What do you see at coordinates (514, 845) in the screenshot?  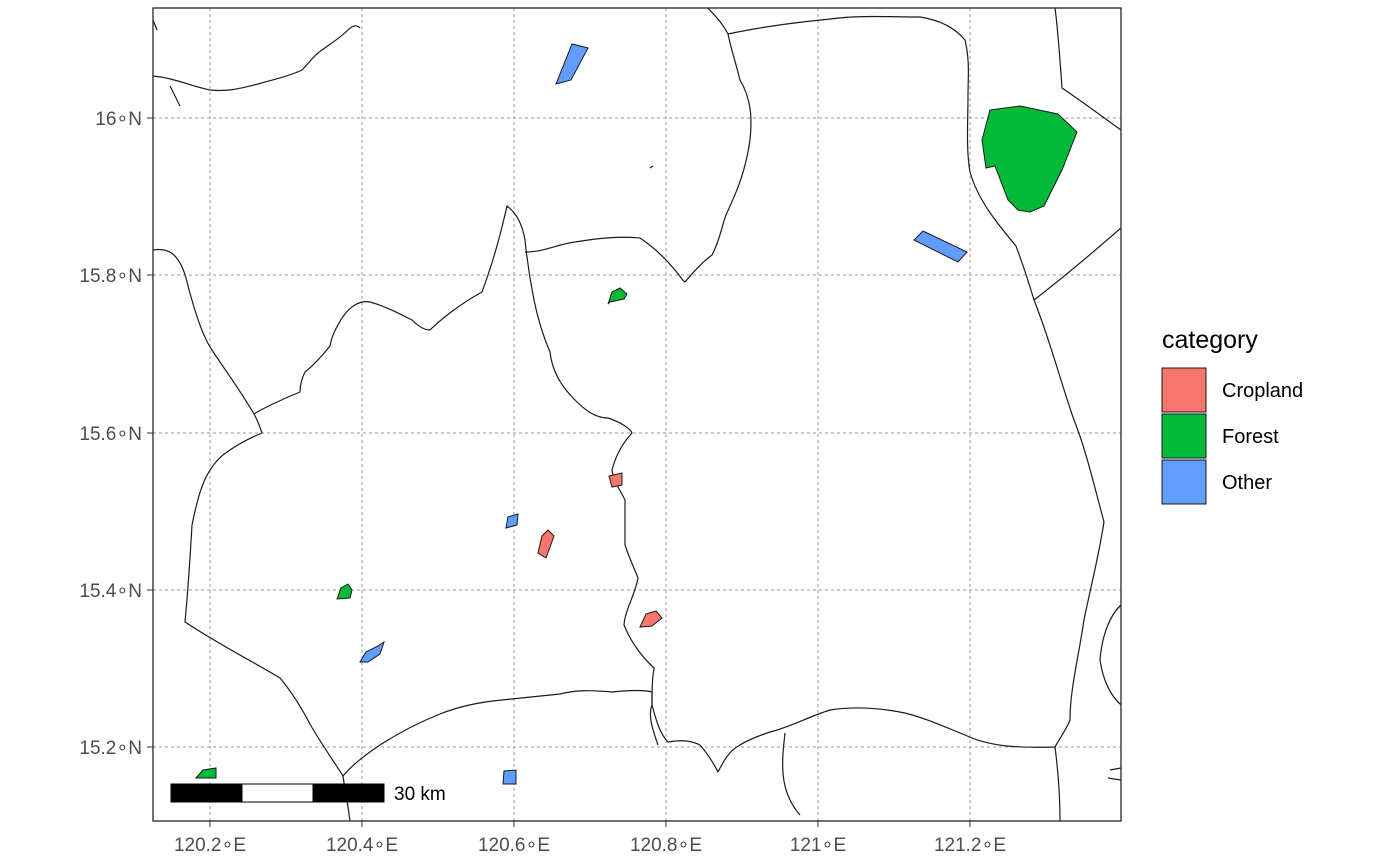 I see `x-tick-label: 120.6∘E` at bounding box center [514, 845].